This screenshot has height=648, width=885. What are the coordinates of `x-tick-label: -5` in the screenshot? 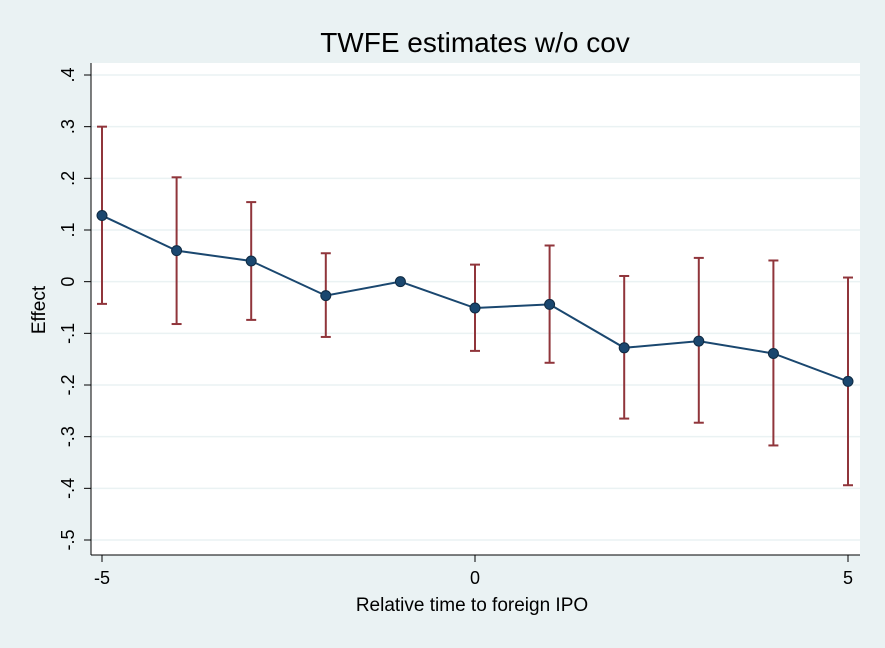 It's located at (102, 578).